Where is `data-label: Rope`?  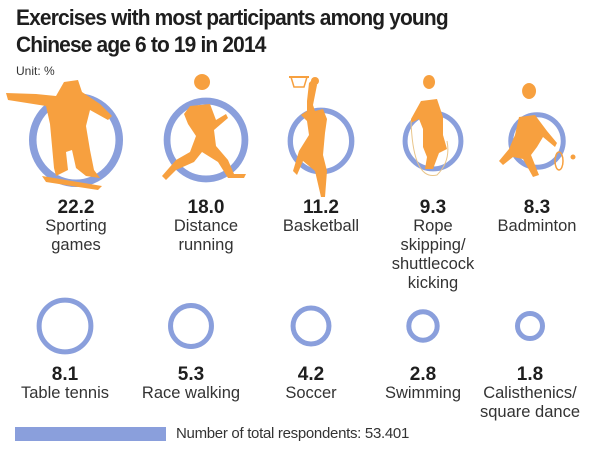
data-label: Rope is located at coordinates (432, 226).